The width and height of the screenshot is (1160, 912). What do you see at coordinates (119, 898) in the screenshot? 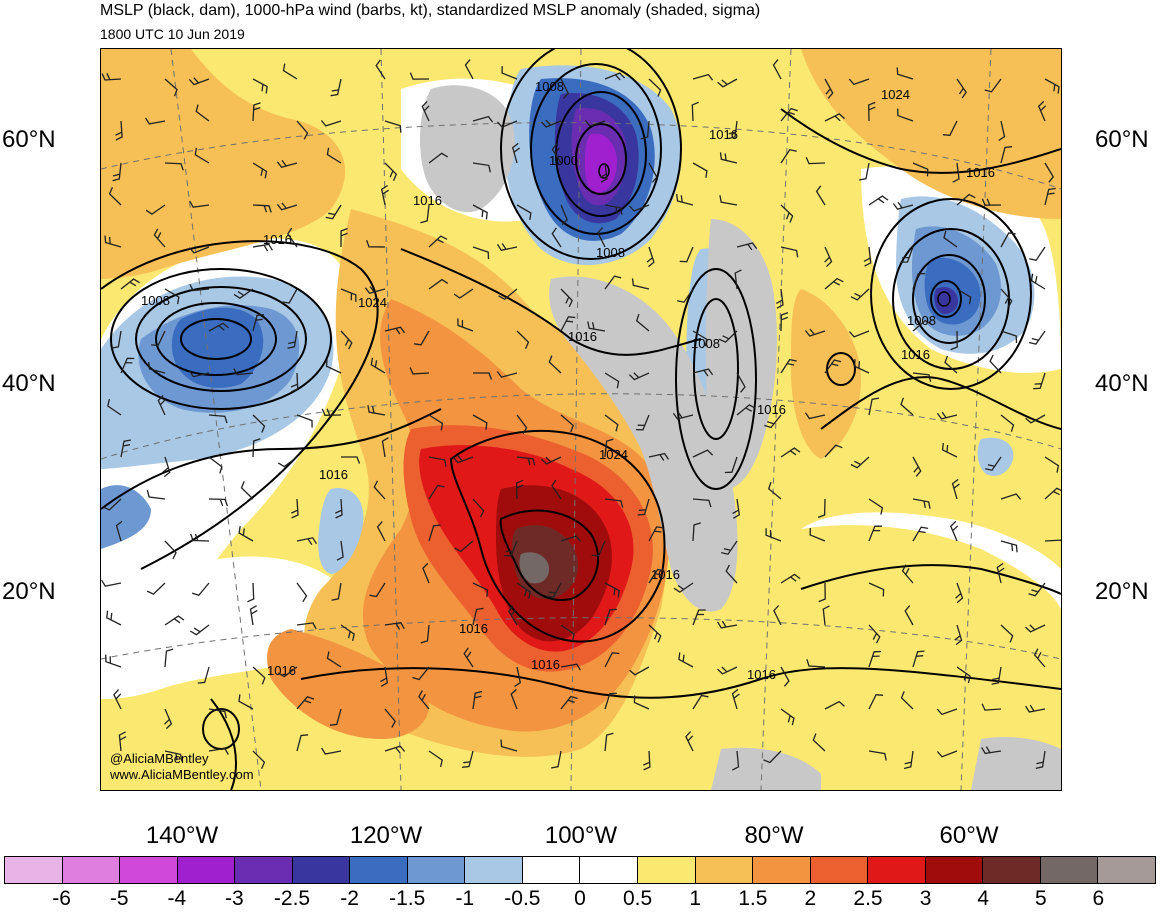
I see `colorbar-tick-label: -5` at bounding box center [119, 898].